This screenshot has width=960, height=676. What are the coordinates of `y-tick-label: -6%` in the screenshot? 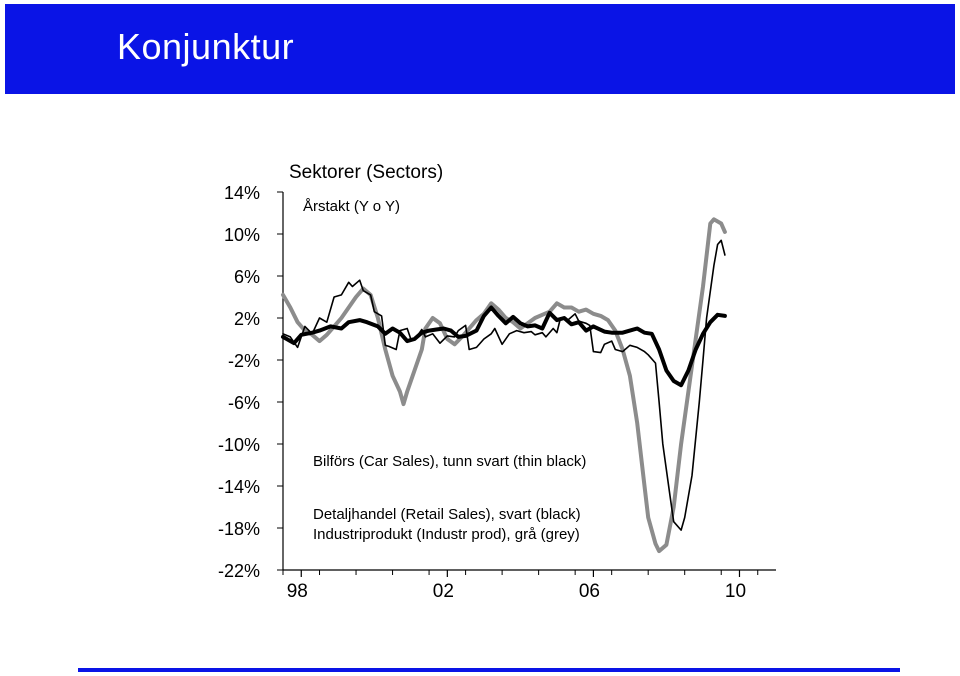 It's located at (244, 403).